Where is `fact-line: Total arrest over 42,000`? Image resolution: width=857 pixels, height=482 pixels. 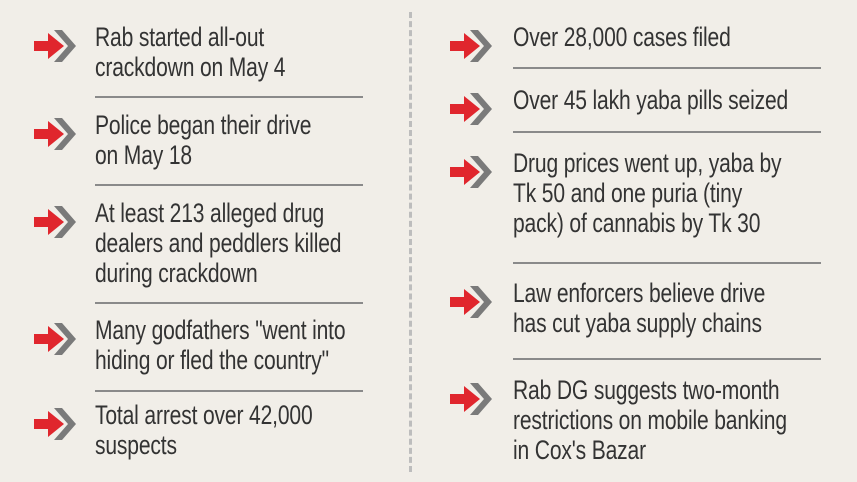 fact-line: Total arrest over 42,000 is located at coordinates (204, 415).